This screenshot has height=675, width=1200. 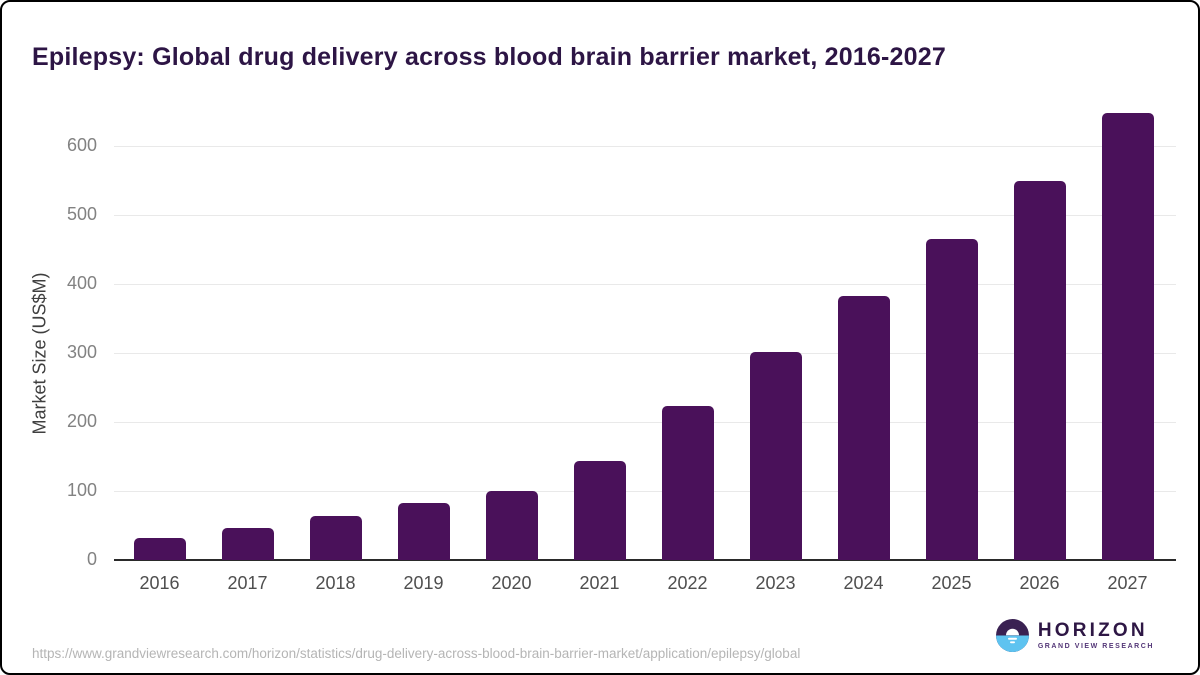 What do you see at coordinates (951, 583) in the screenshot?
I see `x-tick-label-2025: 2025` at bounding box center [951, 583].